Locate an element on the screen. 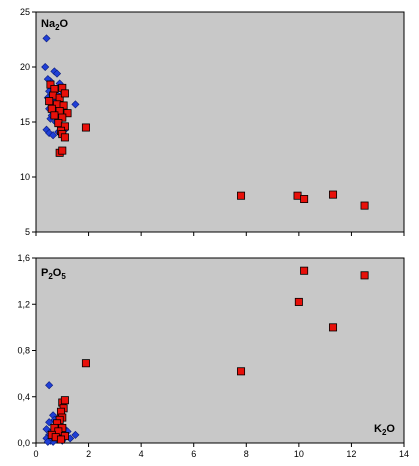 The image size is (419, 466). x-tick-label: 4 is located at coordinates (141, 454).